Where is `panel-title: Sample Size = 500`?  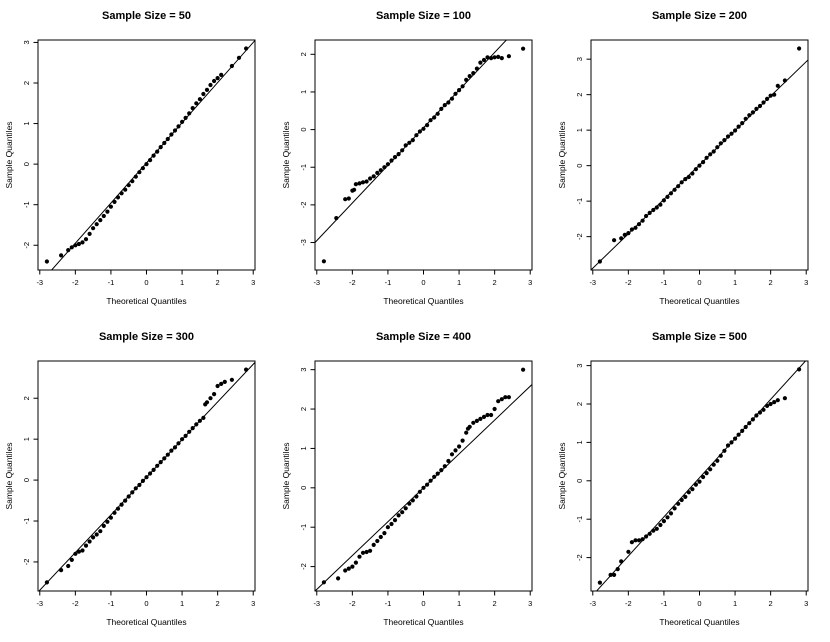 panel-title: Sample Size = 500 is located at coordinates (699, 337).